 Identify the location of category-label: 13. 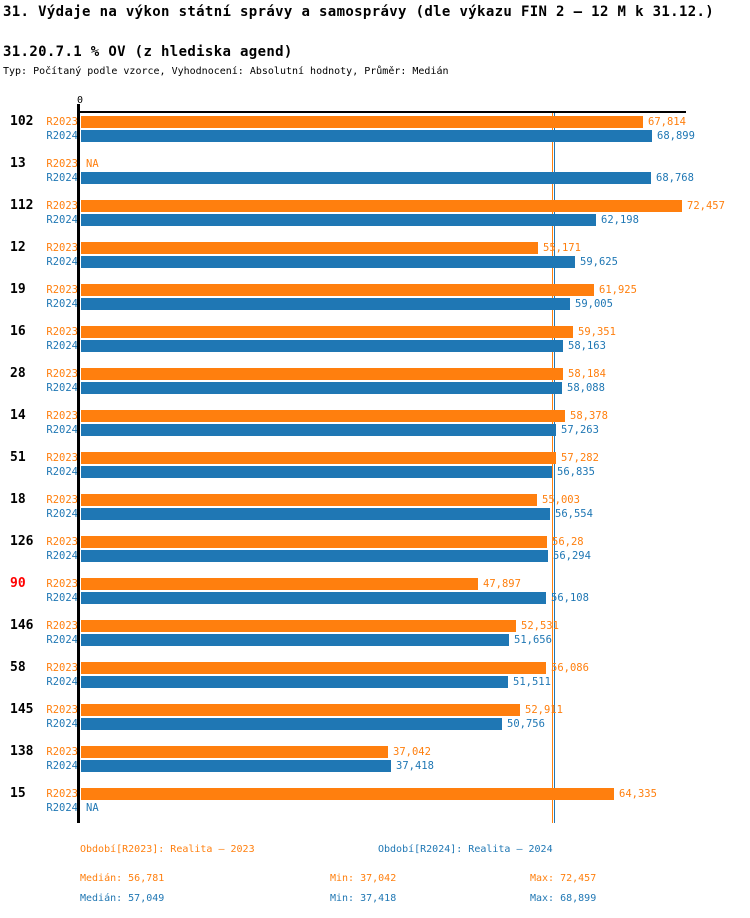
(18, 163).